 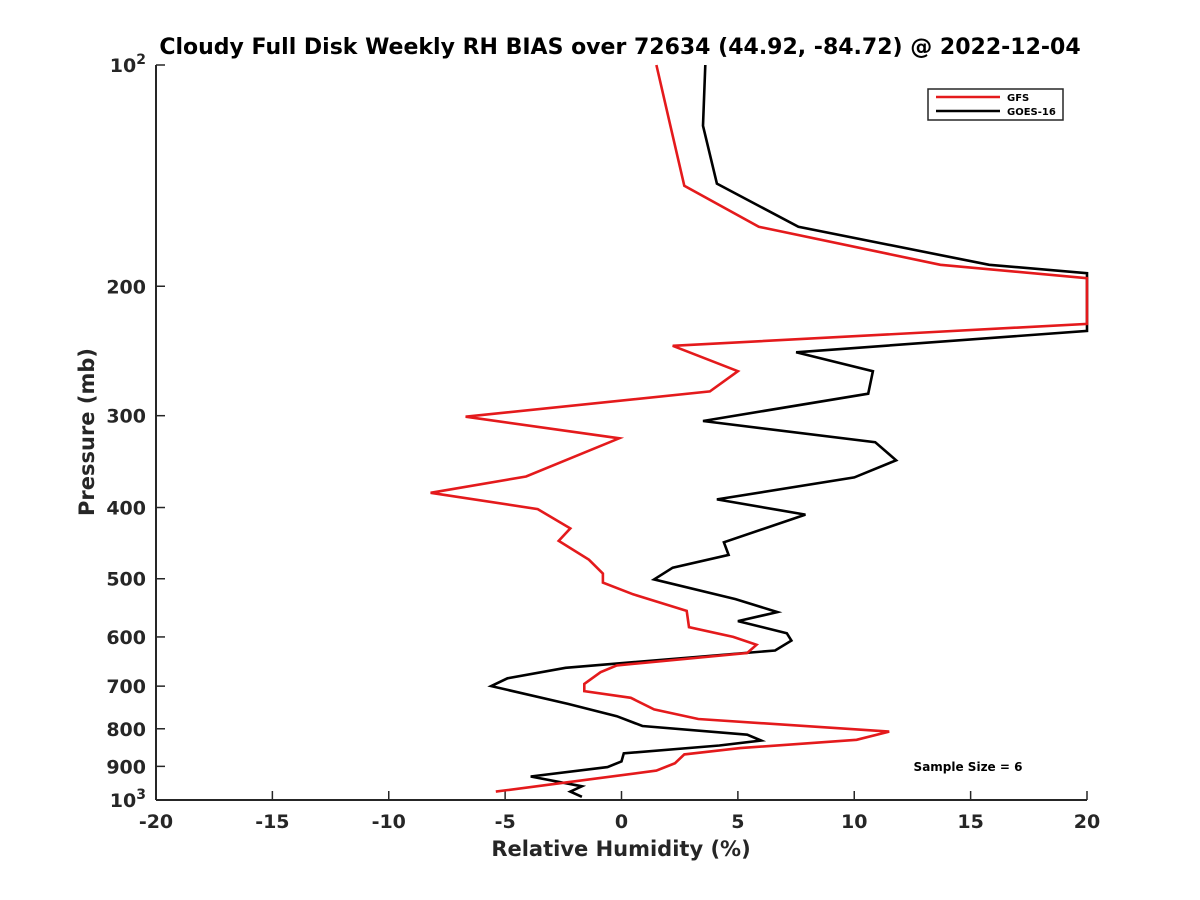 What do you see at coordinates (505, 822) in the screenshot?
I see `x-tick-label: -5` at bounding box center [505, 822].